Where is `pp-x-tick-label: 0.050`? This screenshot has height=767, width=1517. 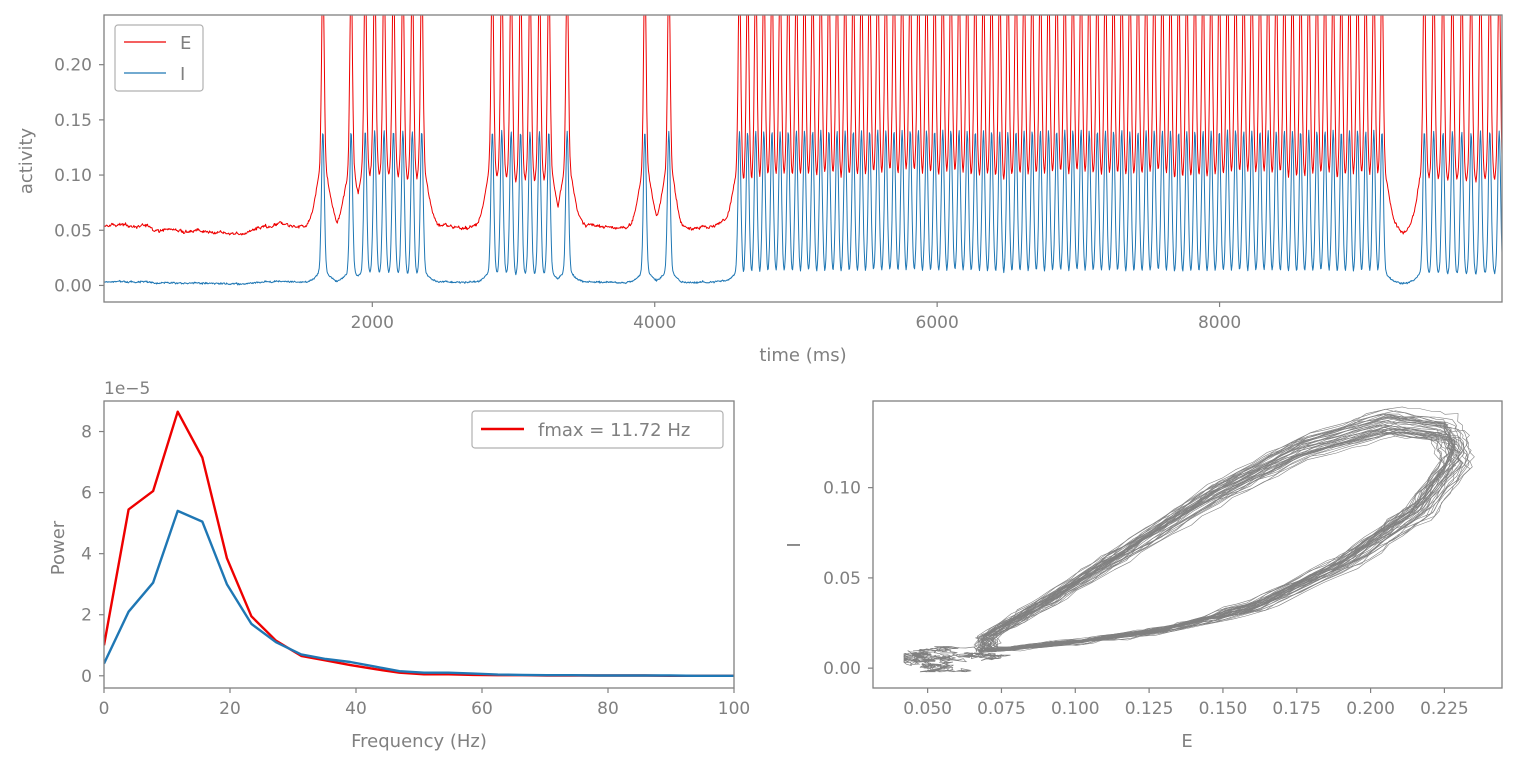 pp-x-tick-label: 0.050 is located at coordinates (927, 709).